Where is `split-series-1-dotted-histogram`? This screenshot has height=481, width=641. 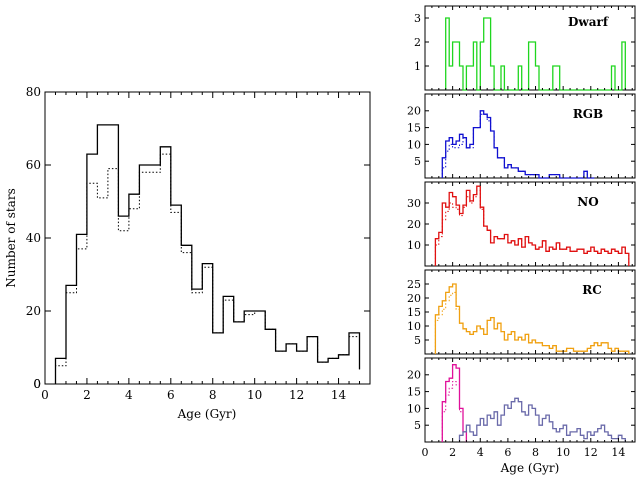 split-series-1-dotted-histogram is located at coordinates (454, 411).